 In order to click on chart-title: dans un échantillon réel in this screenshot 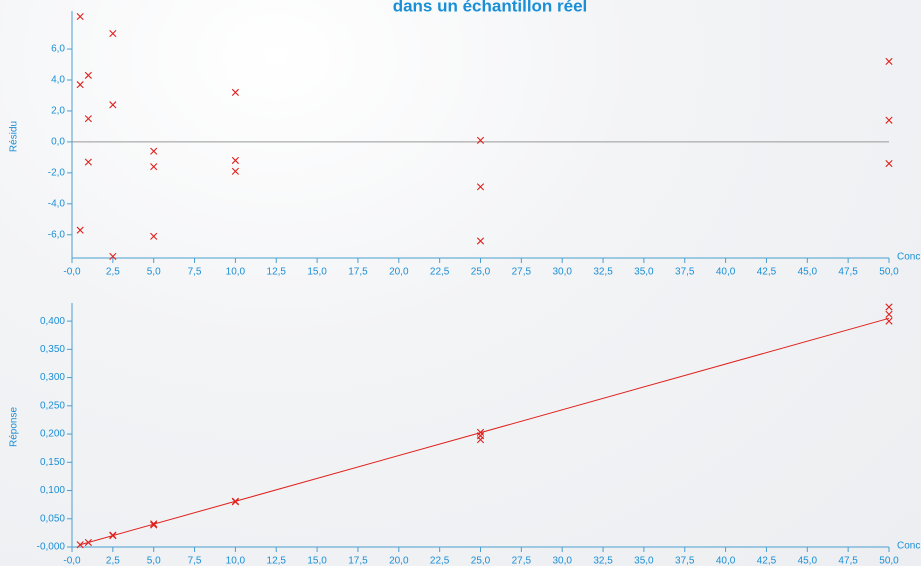, I will do `click(490, 7)`.